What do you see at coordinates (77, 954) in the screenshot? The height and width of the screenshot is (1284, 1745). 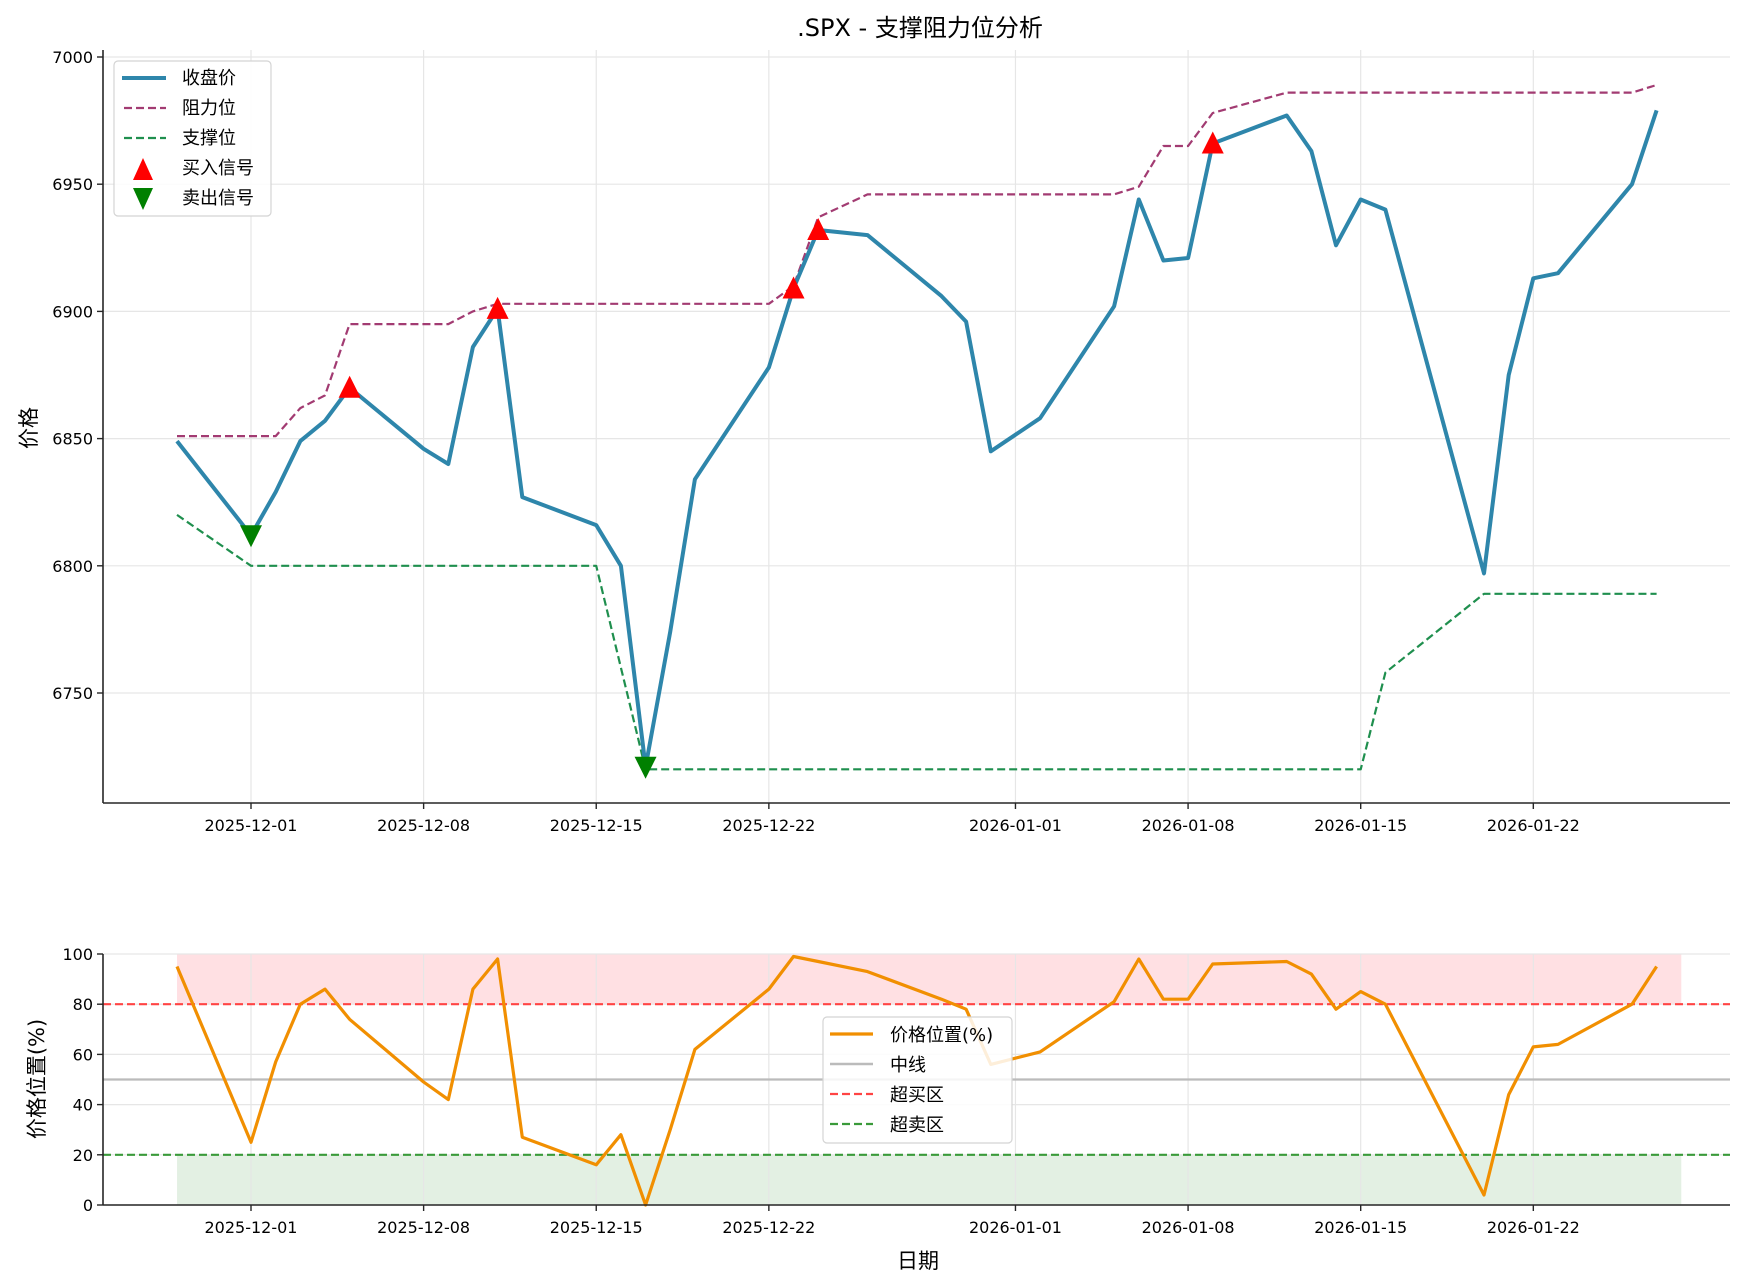 I see `y-tick-label: 100` at bounding box center [77, 954].